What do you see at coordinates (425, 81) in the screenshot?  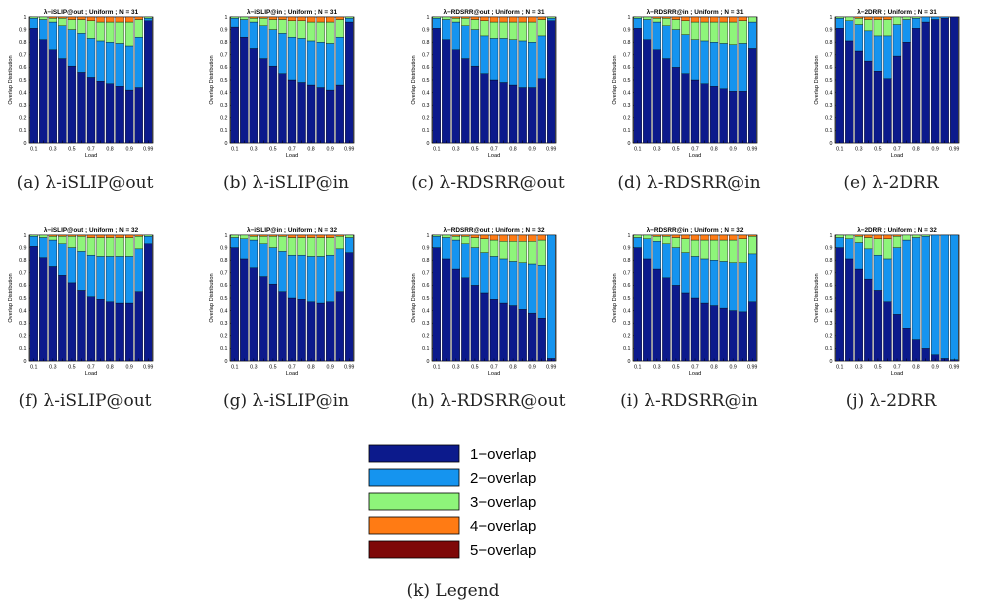 I see `y-tick-label: 0.5` at bounding box center [425, 81].